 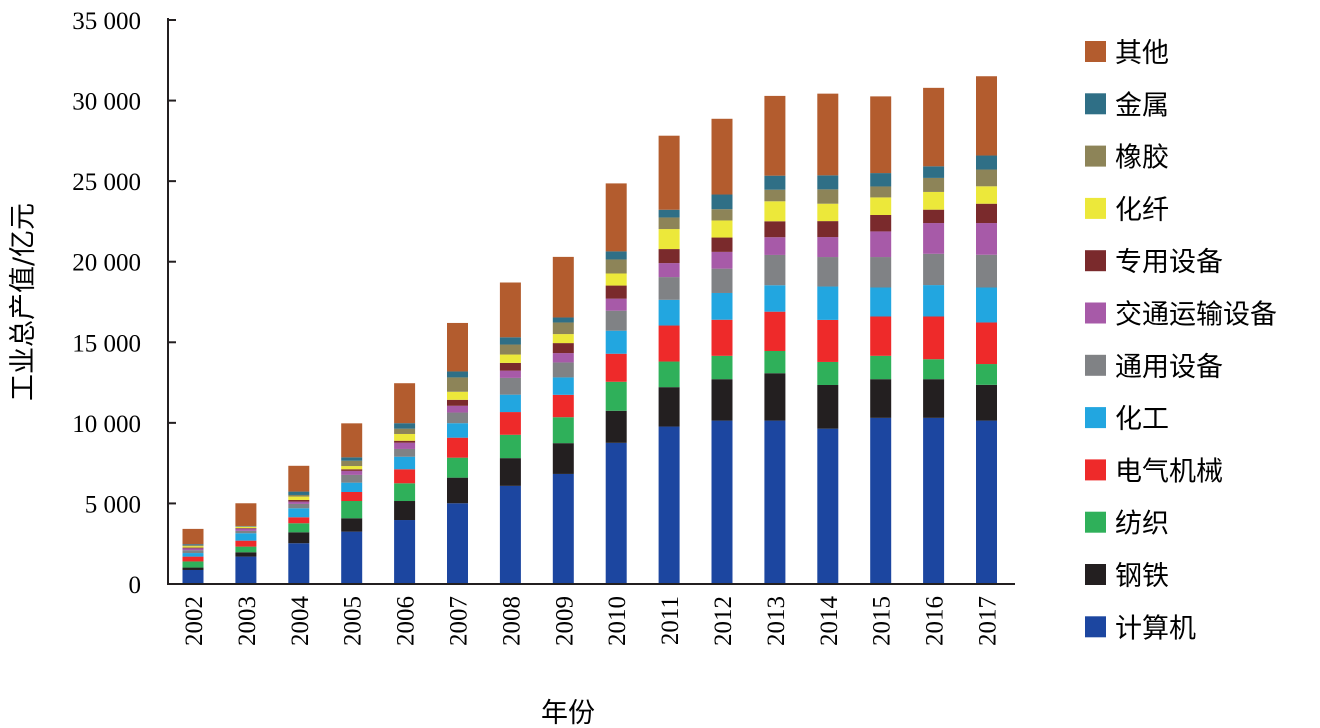 I want to click on legend-item: 专用设备, so click(x=1154, y=262).